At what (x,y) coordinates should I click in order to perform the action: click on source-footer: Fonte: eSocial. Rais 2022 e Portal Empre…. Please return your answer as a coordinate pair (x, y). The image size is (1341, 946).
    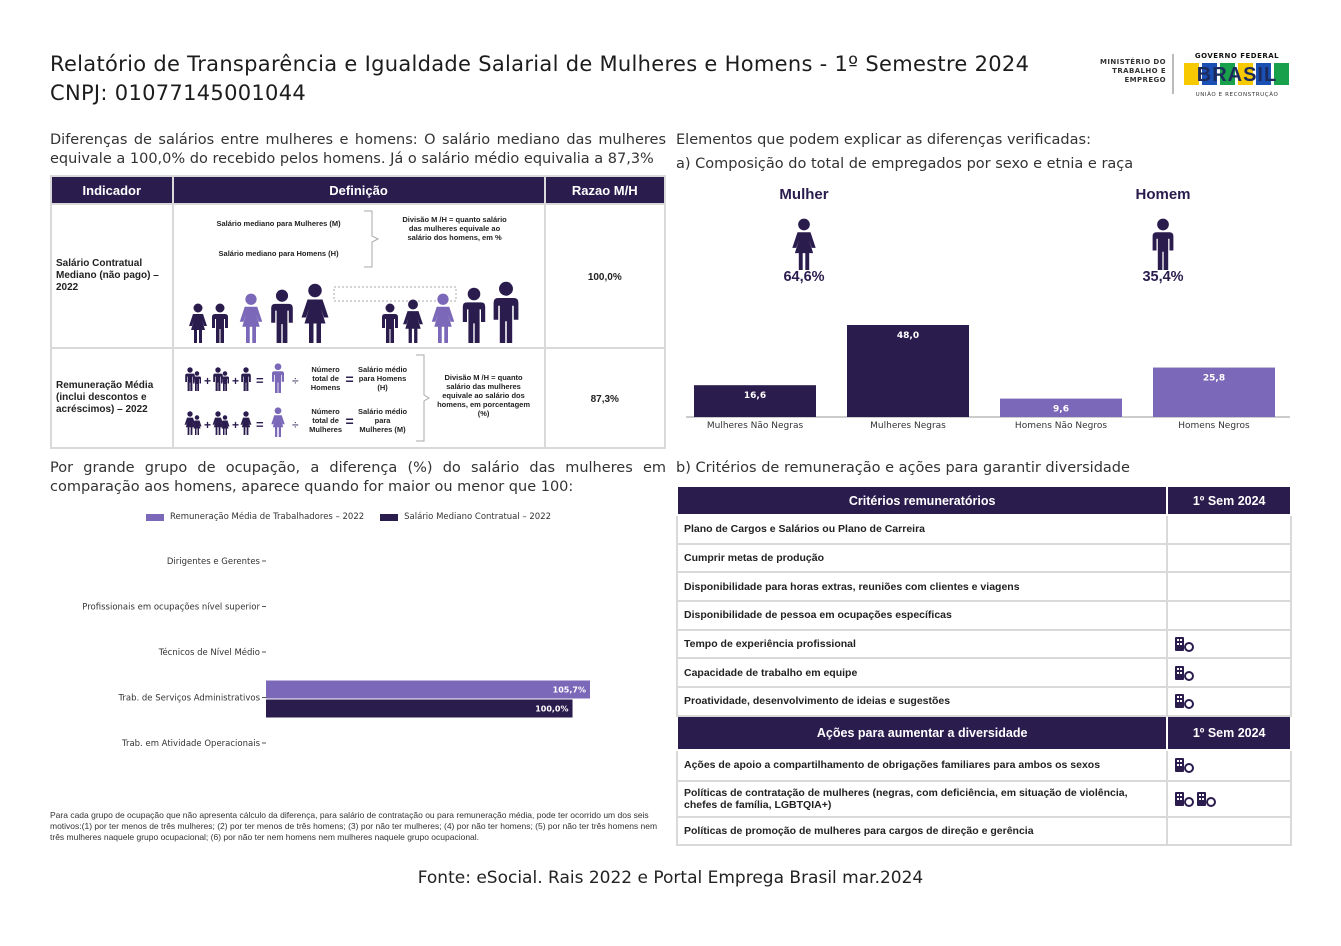
    Looking at the image, I should click on (670, 878).